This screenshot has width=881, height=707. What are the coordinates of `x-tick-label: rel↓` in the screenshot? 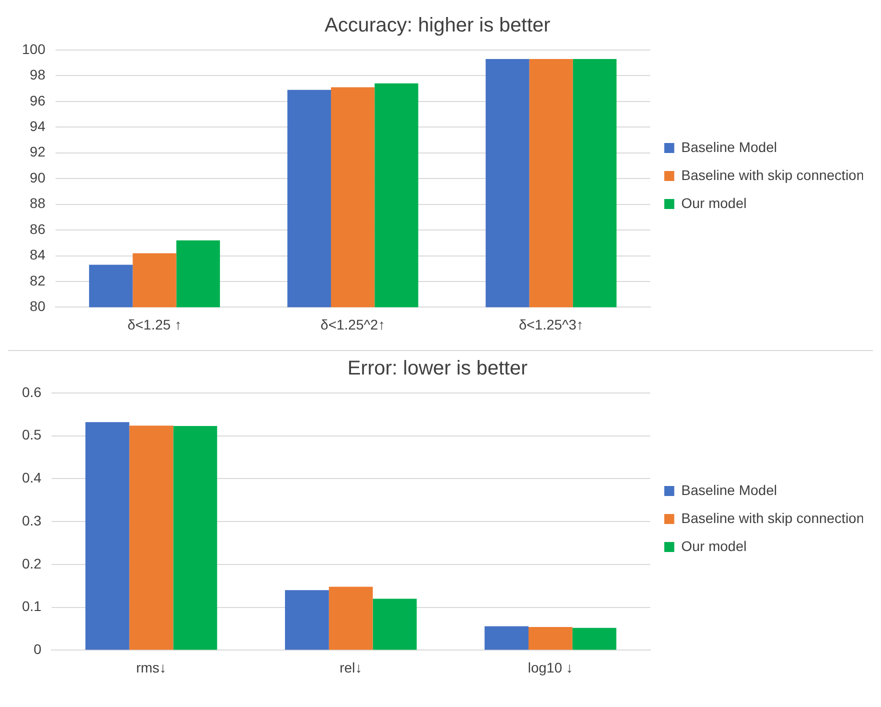 It's located at (351, 667).